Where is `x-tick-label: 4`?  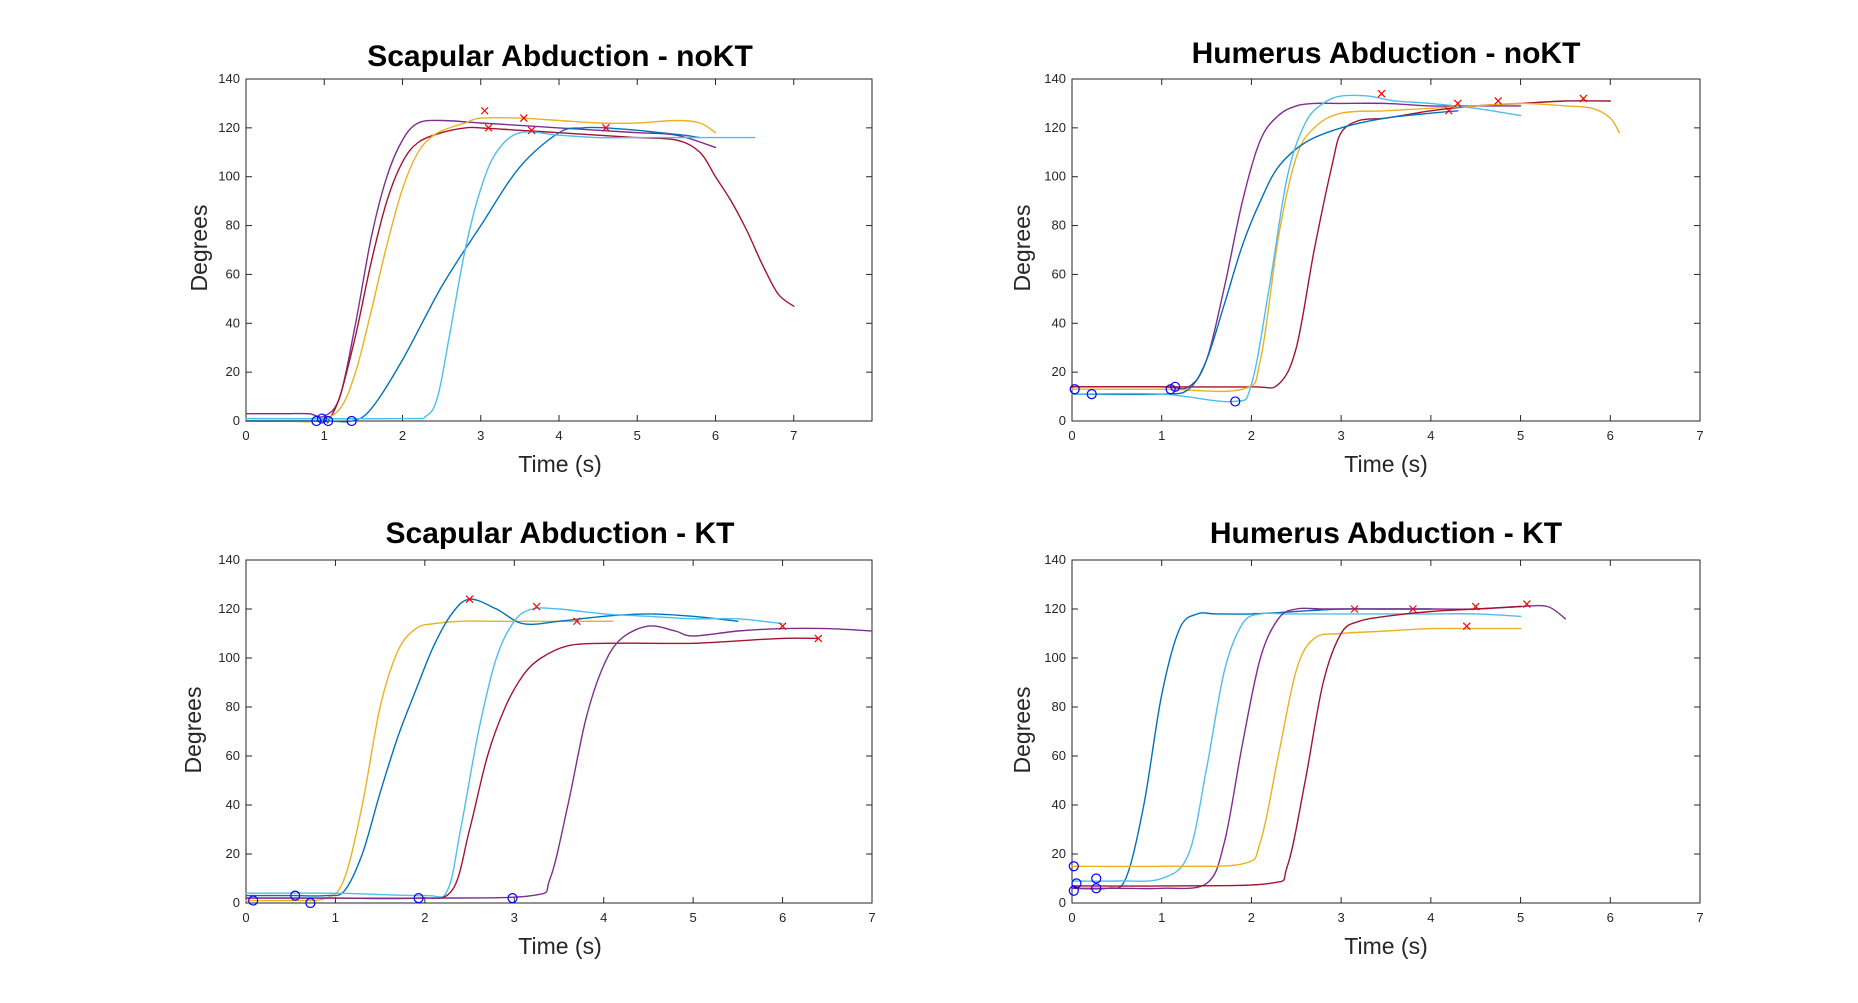 x-tick-label: 4 is located at coordinates (1430, 435).